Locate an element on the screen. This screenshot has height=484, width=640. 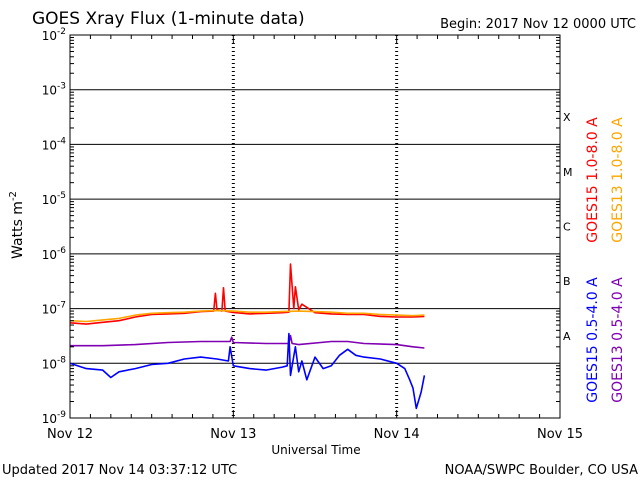
y-tick-label: 10⁻⁵ is located at coordinates (54, 199).